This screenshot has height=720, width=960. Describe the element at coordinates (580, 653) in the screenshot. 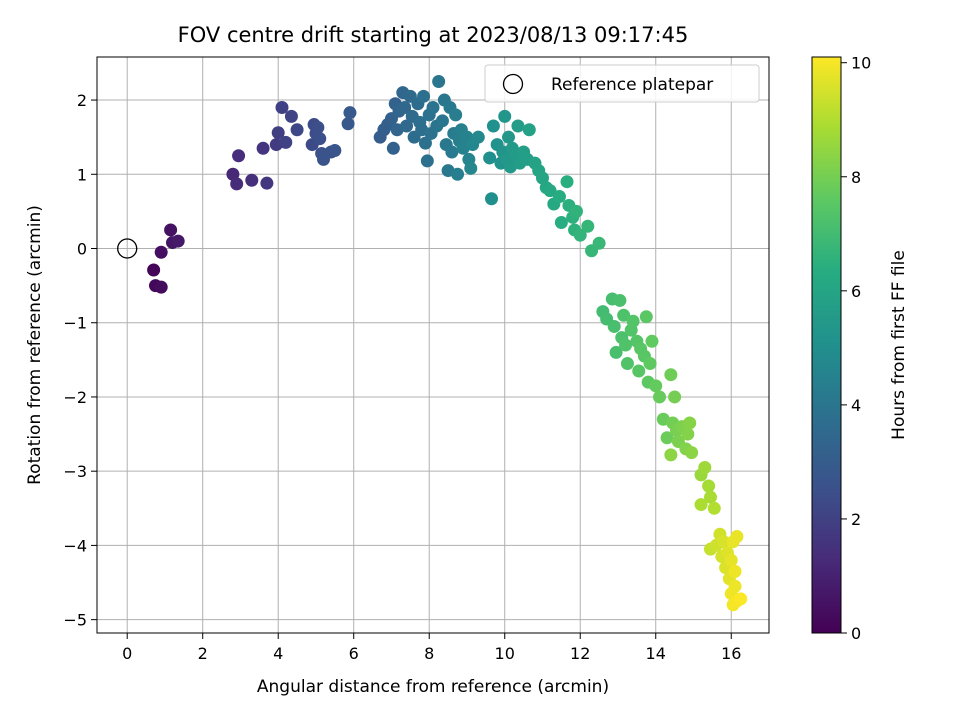

I see `x-tick-label: 12` at that location.